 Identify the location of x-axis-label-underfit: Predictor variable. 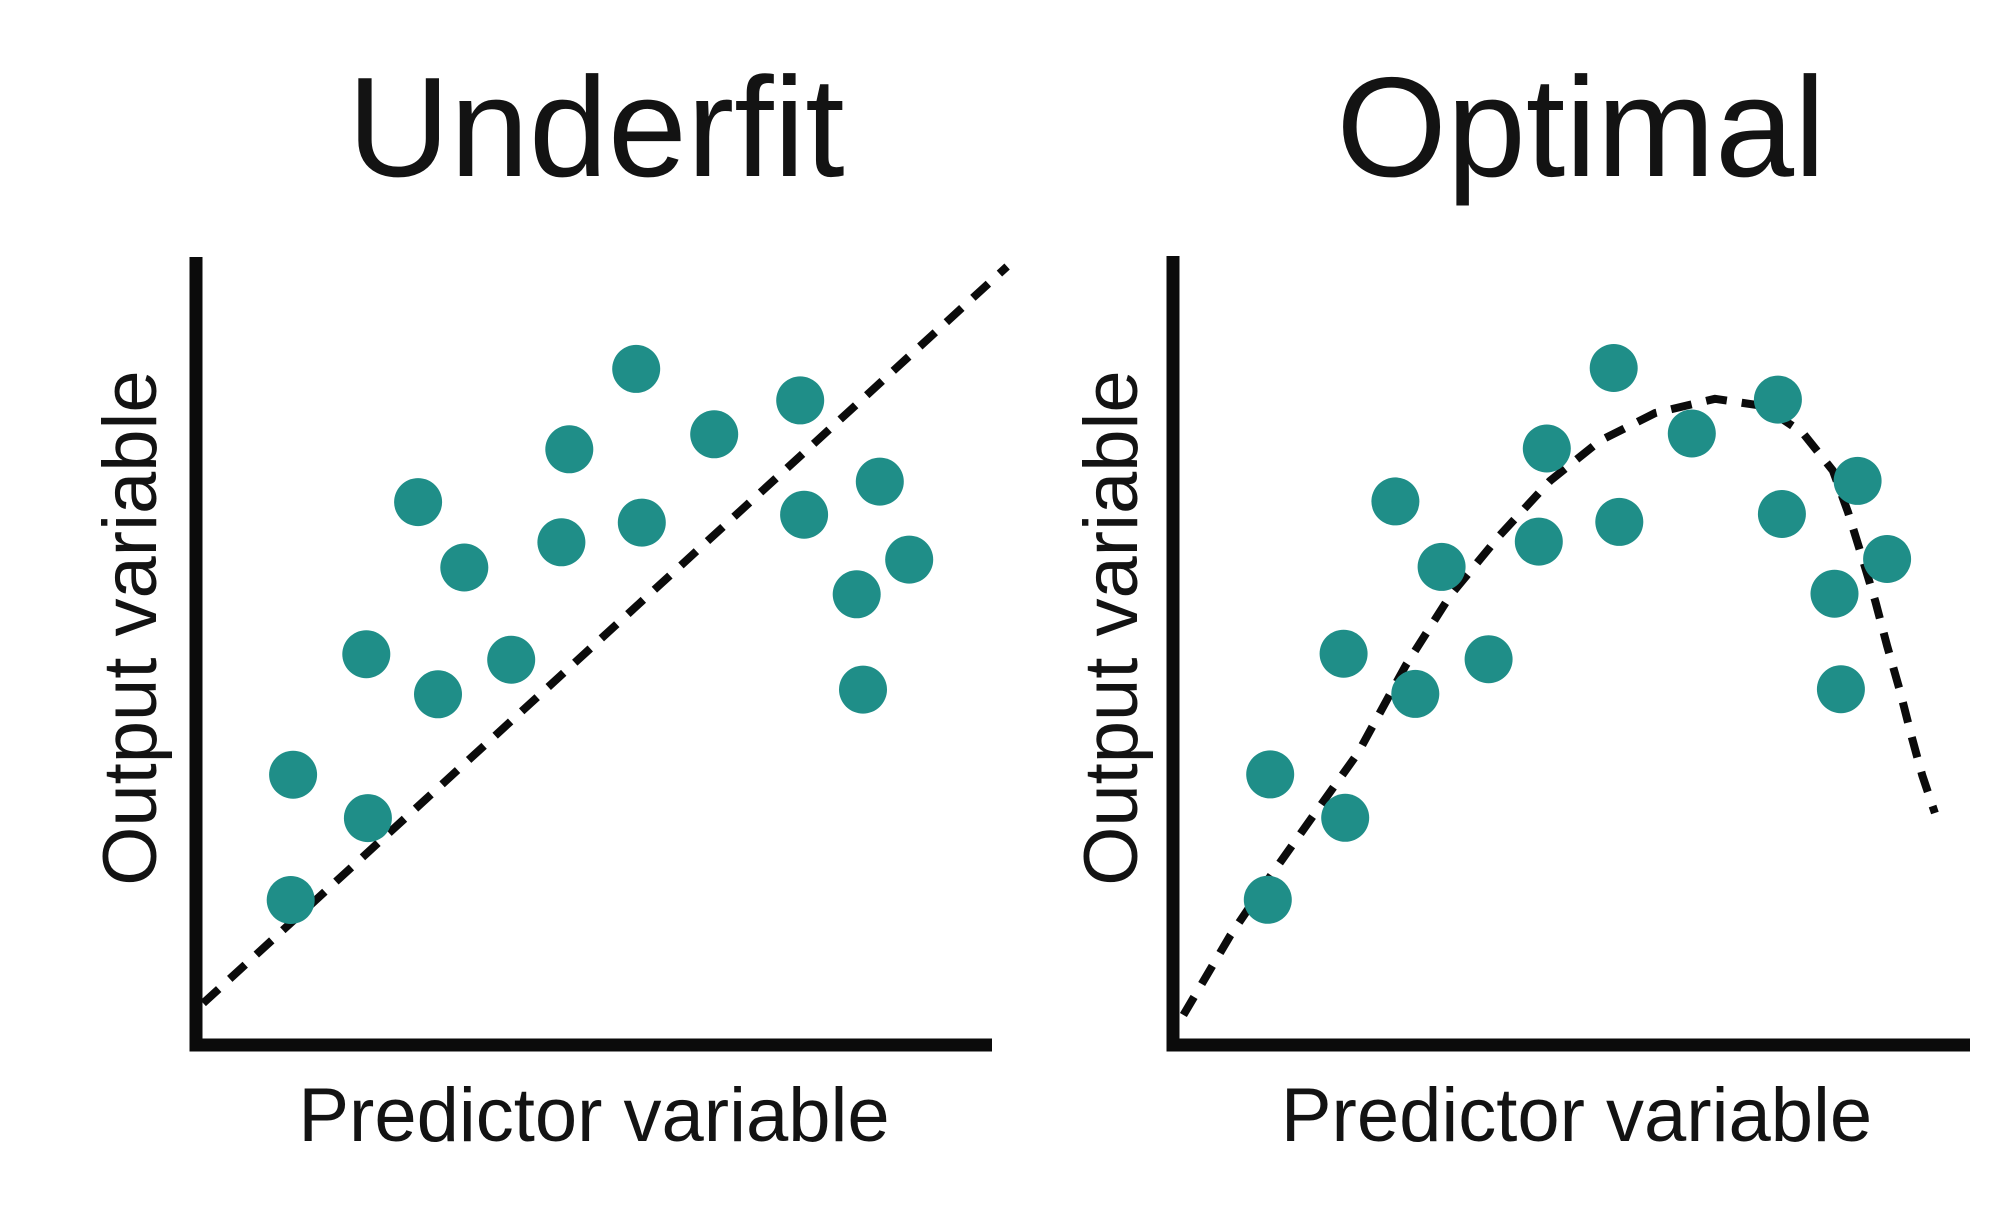
(594, 1115).